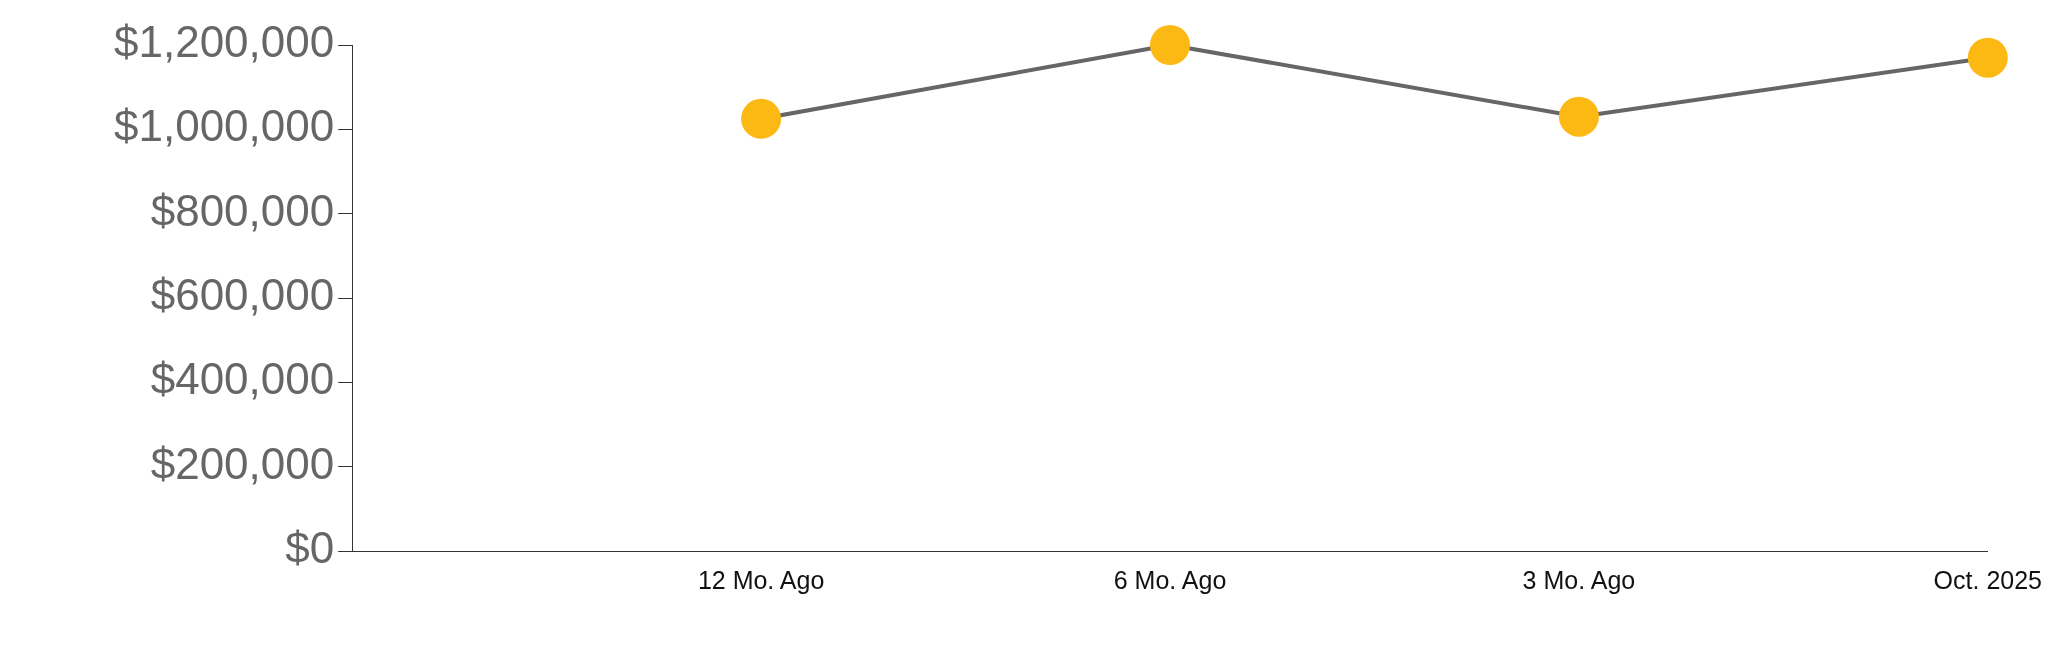  Describe the element at coordinates (242, 379) in the screenshot. I see `y-tick-label: $400,000` at that location.